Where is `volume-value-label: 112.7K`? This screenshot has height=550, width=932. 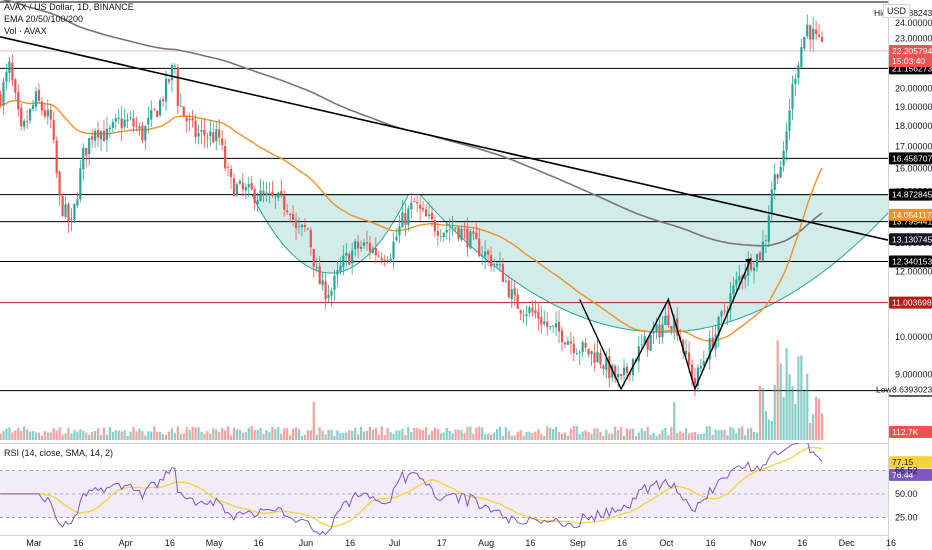 volume-value-label: 112.7K is located at coordinates (905, 432).